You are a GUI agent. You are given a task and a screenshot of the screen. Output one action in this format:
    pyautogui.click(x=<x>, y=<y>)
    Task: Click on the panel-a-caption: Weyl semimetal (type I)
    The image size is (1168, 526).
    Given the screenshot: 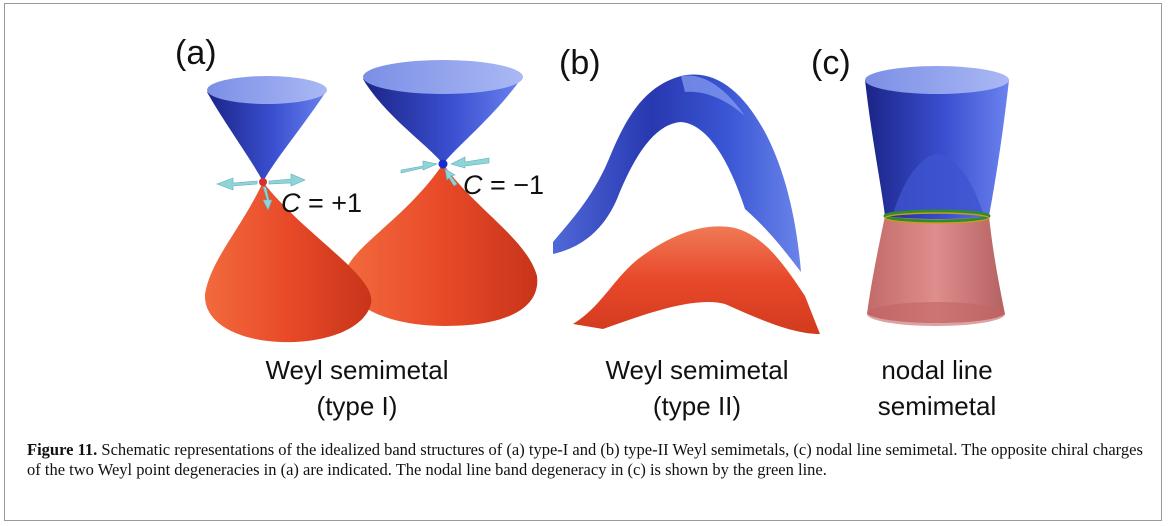 What is the action you would take?
    pyautogui.click(x=357, y=388)
    